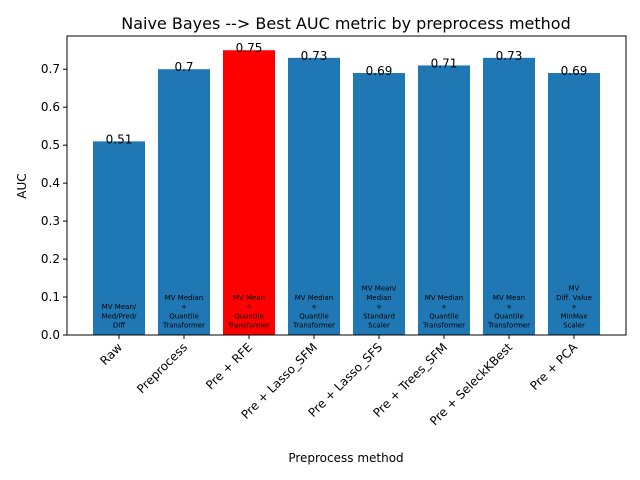 Image resolution: width=640 pixels, height=480 pixels. Describe the element at coordinates (119, 139) in the screenshot. I see `value-label: 0.51` at that location.